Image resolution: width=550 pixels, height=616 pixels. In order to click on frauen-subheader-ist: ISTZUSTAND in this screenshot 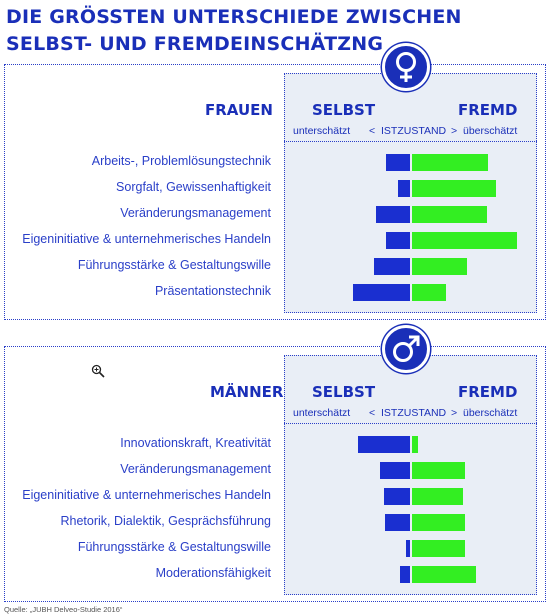, I will do `click(414, 131)`.